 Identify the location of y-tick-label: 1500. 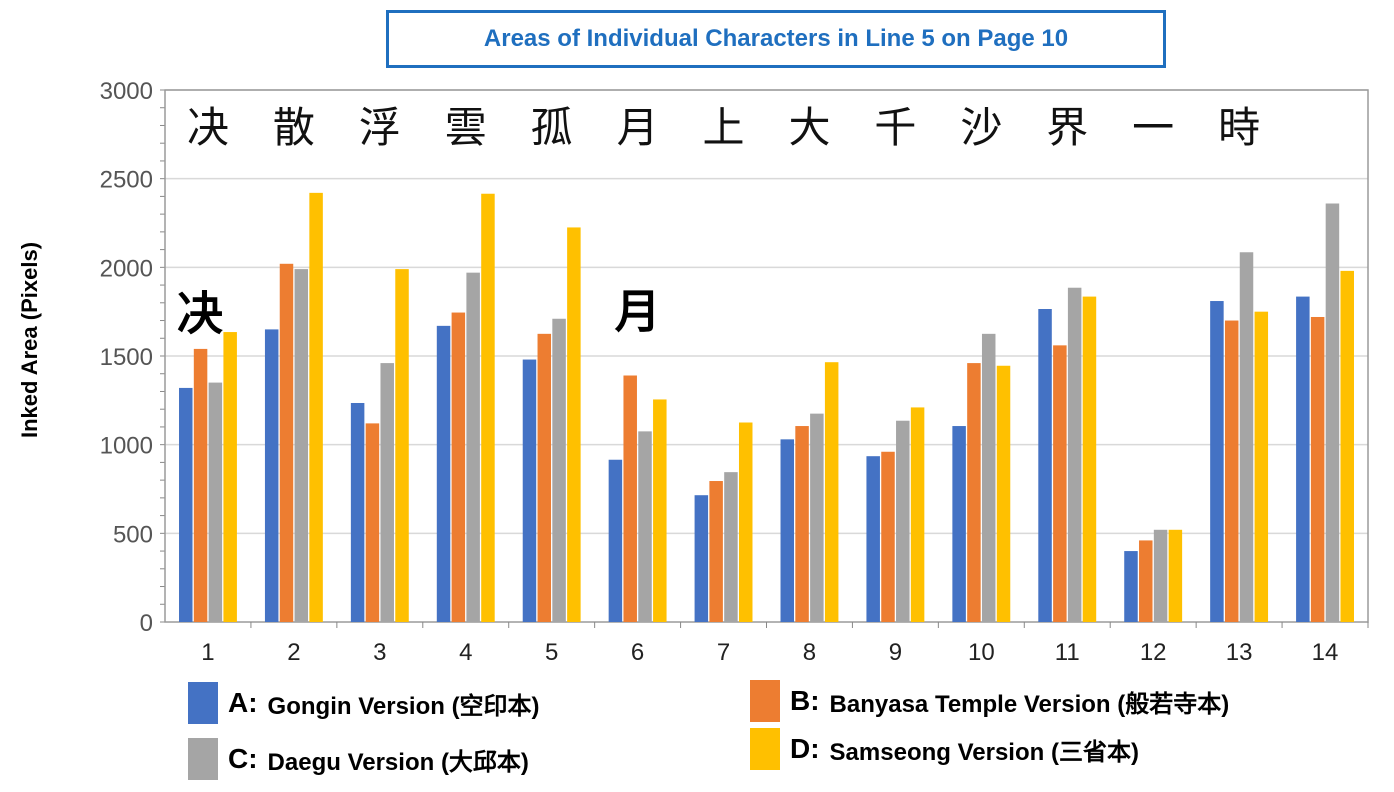
(126, 357).